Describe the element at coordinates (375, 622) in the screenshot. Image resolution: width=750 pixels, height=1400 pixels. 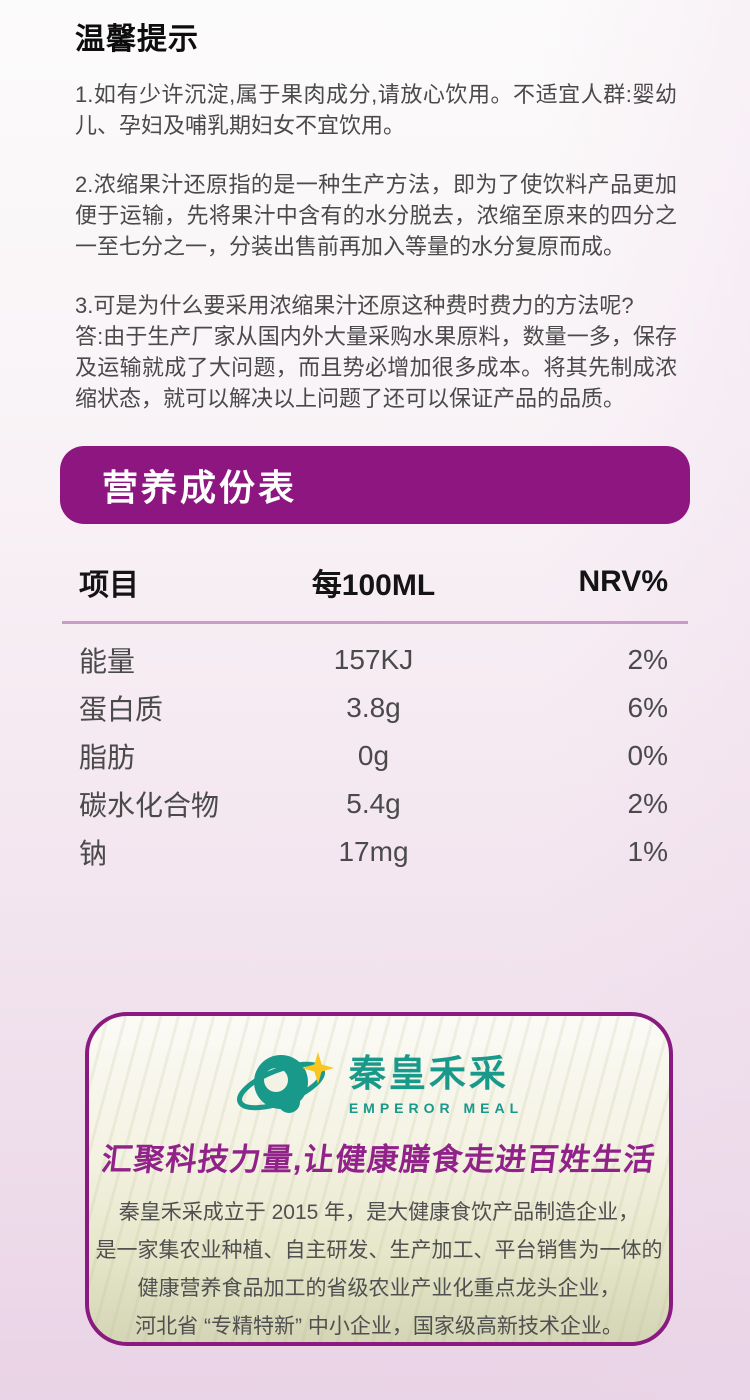
I see `table-divider` at that location.